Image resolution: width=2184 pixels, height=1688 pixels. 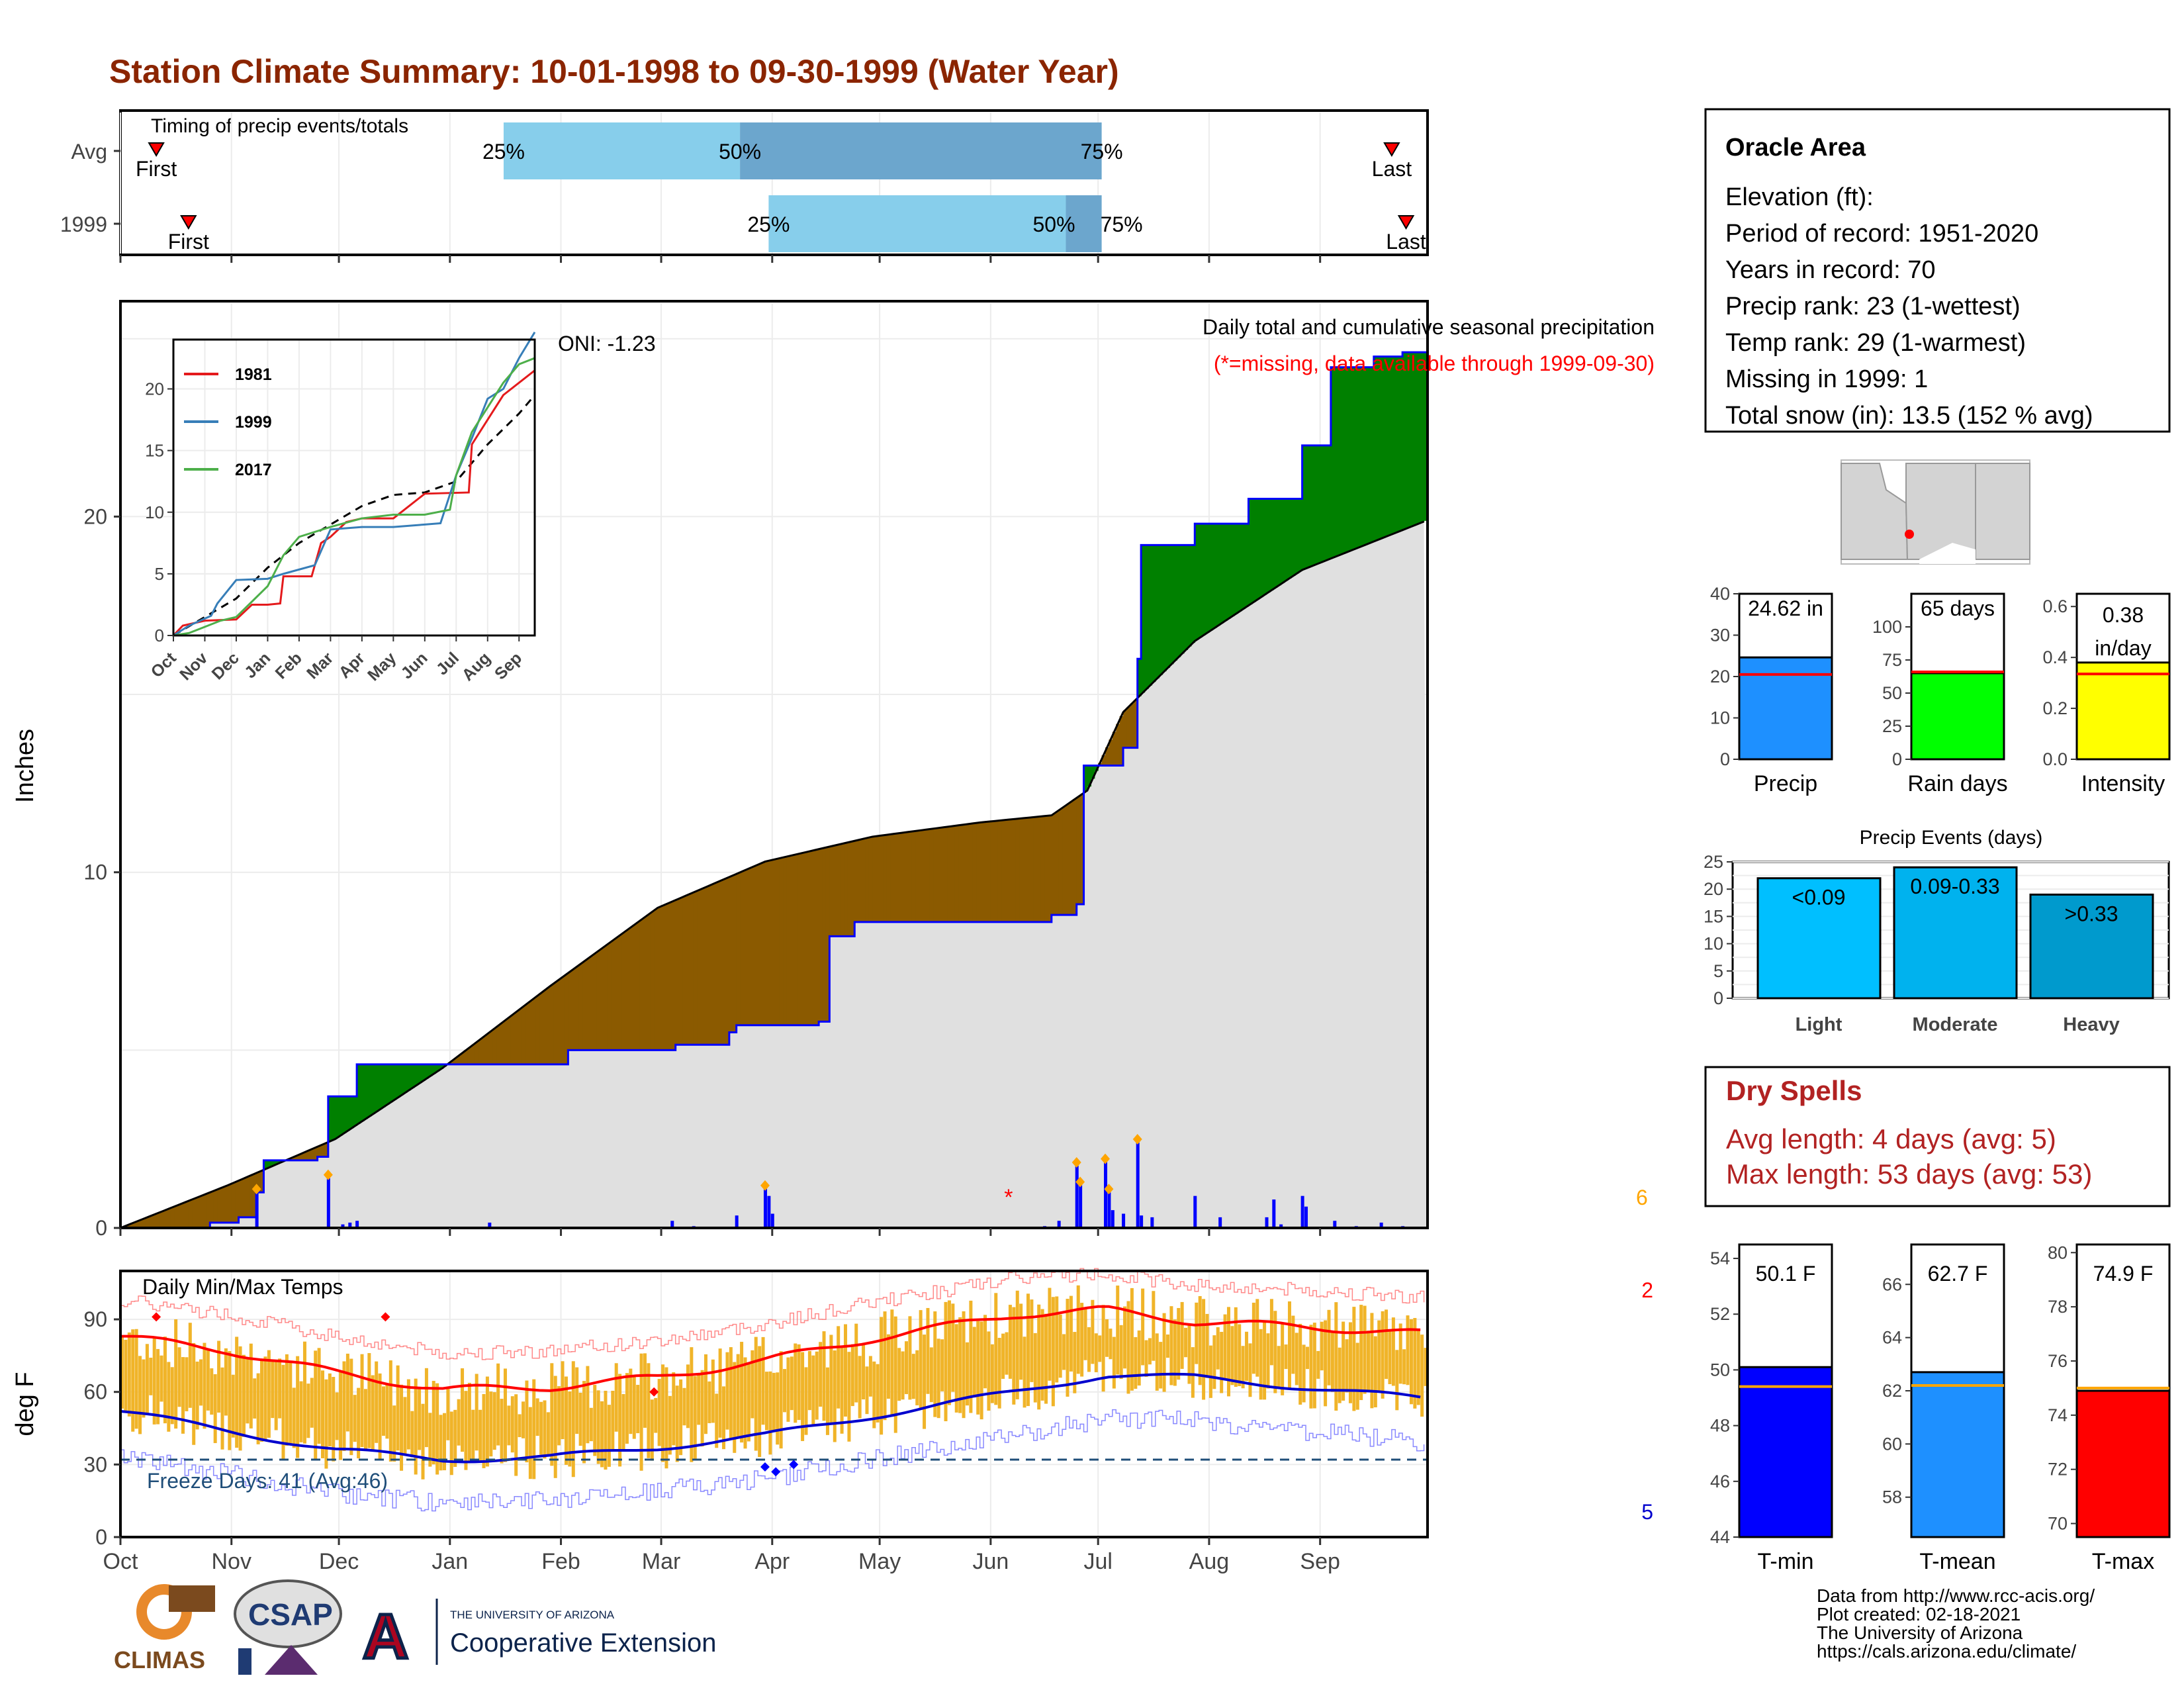 I want to click on first-event-label: First, so click(x=188, y=242).